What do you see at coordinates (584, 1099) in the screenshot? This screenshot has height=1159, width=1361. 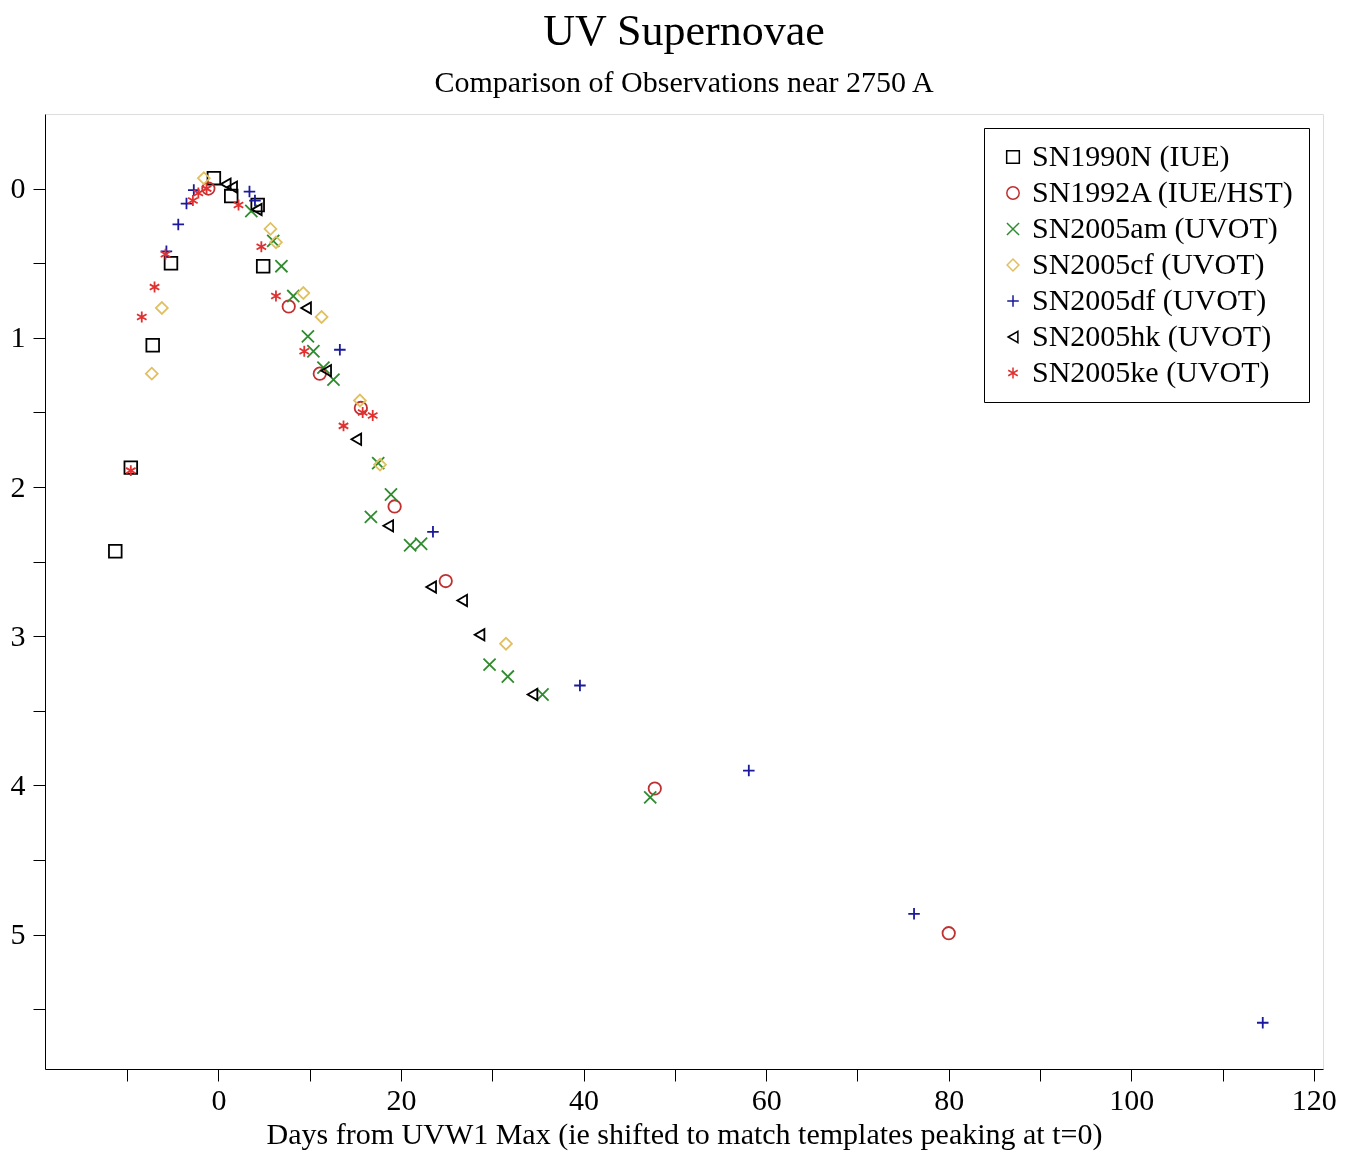 I see `x-tick-label: 40` at bounding box center [584, 1099].